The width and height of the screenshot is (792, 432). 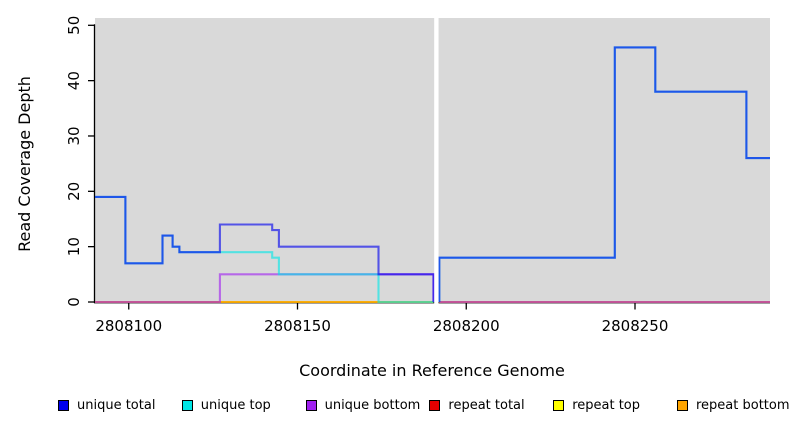 I want to click on y-tick-label: 20, so click(x=74, y=191).